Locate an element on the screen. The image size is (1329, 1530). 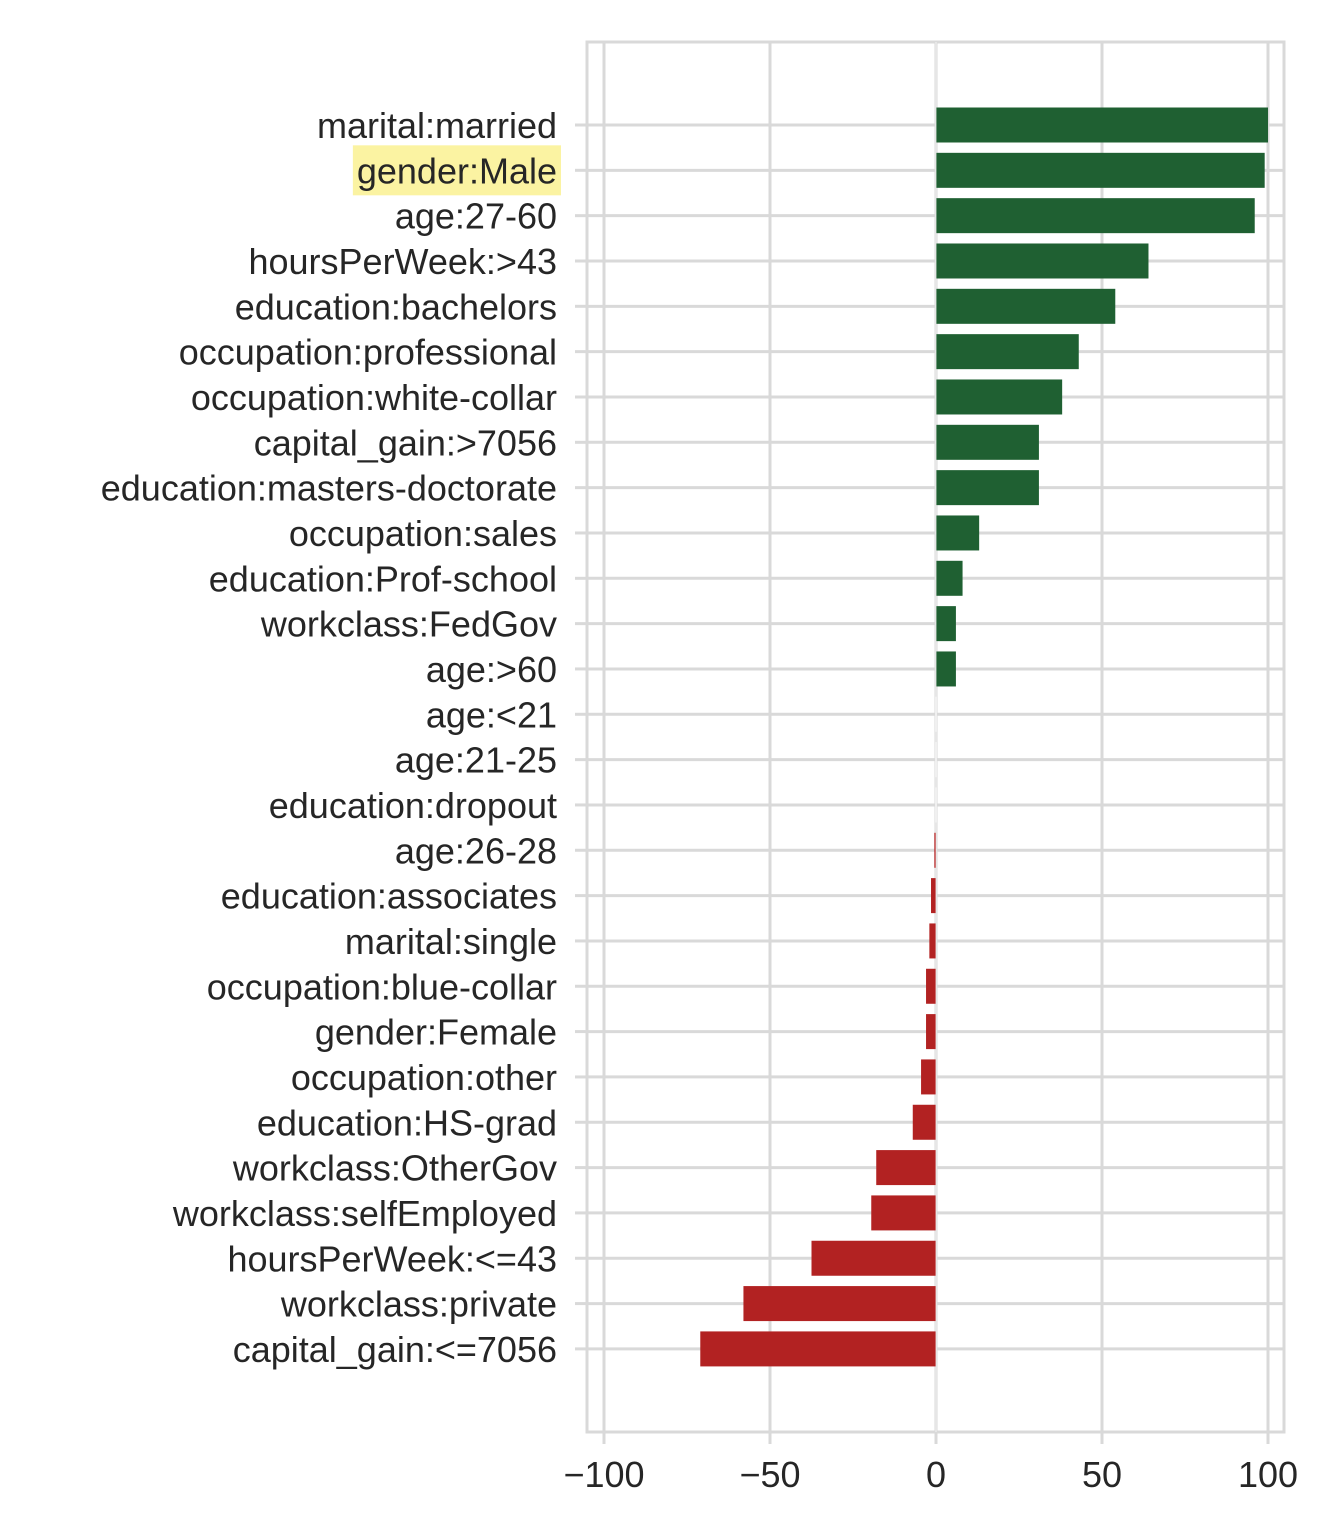
category-label: hoursPerWeek:>43 is located at coordinates (402, 261).